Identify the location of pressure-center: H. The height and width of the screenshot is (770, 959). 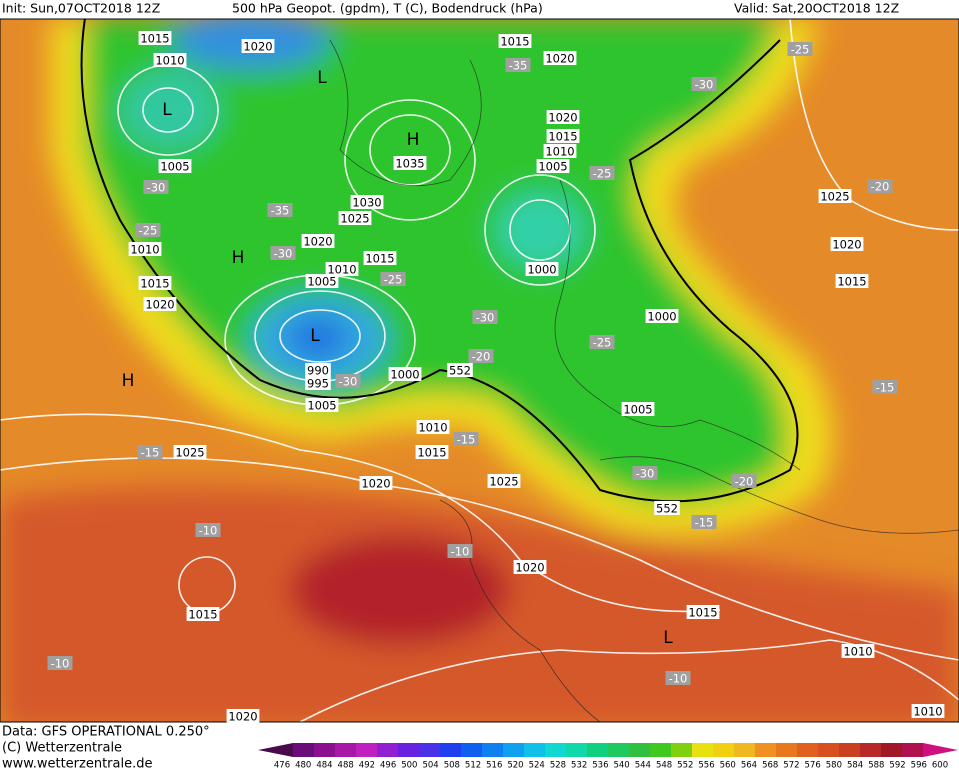
(238, 258).